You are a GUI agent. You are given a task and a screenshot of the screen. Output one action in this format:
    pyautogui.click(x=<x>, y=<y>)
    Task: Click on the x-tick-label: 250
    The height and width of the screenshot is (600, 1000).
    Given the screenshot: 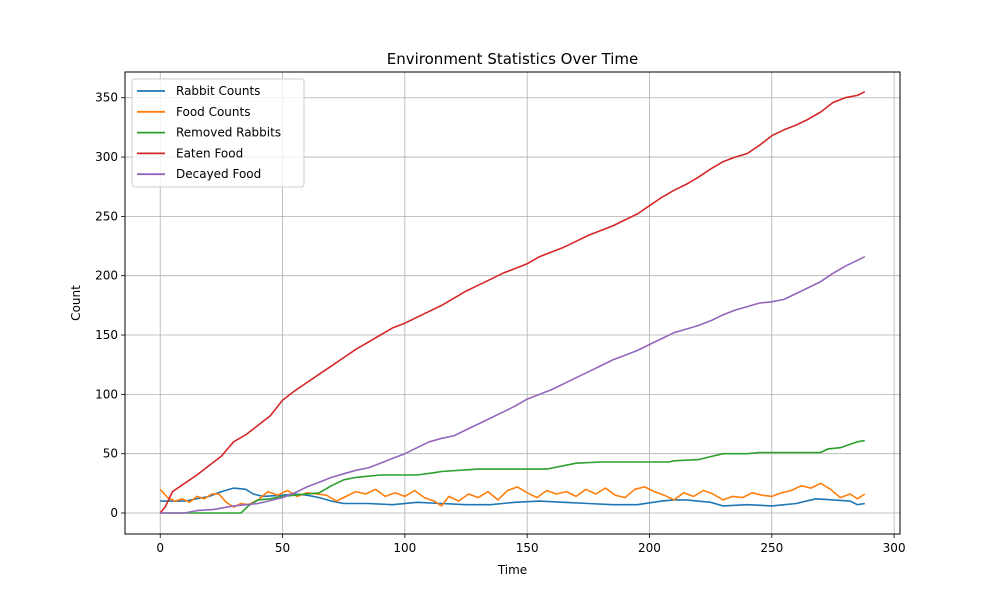 What is the action you would take?
    pyautogui.click(x=771, y=548)
    